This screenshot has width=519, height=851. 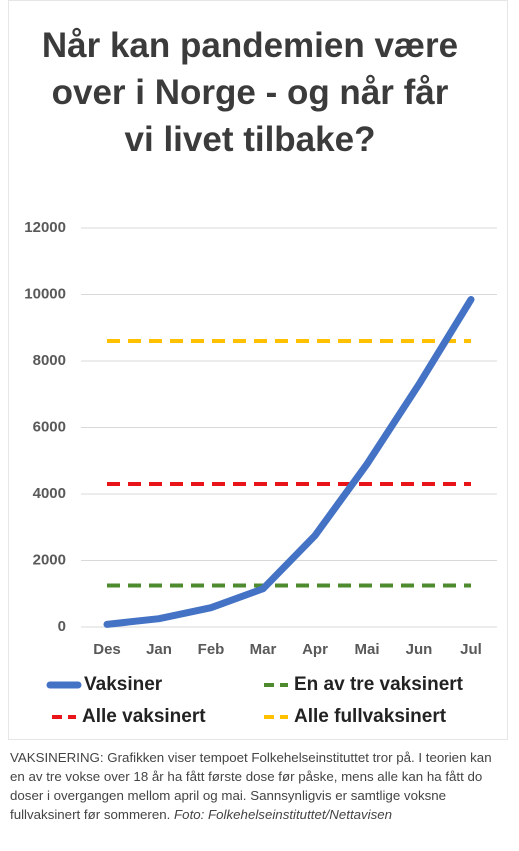 I want to click on y-tick-label: 0, so click(x=62, y=626).